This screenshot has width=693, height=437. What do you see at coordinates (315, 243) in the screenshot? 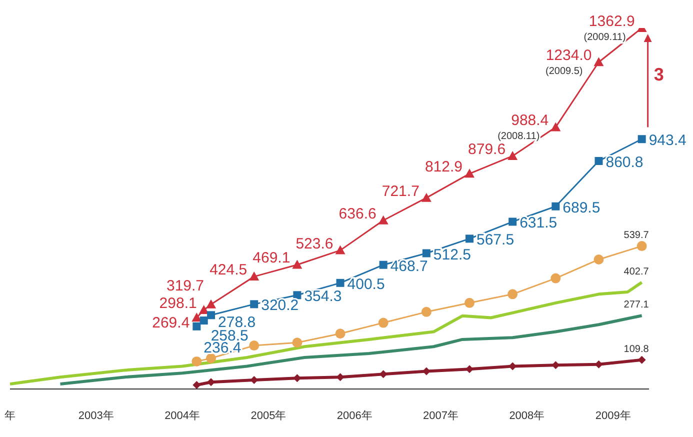
I see `data-label: 523.6` at bounding box center [315, 243].